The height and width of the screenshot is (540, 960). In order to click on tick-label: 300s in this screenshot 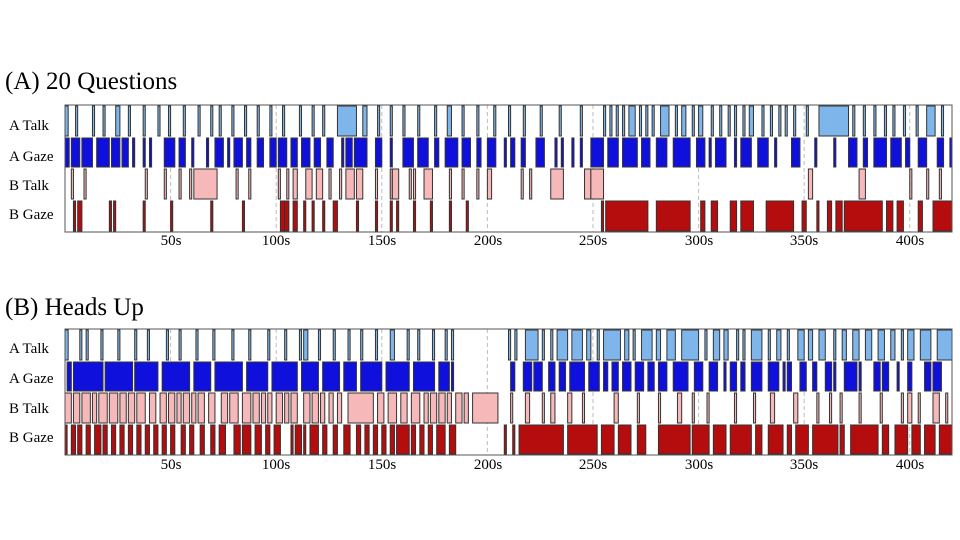, I will do `click(699, 465)`.